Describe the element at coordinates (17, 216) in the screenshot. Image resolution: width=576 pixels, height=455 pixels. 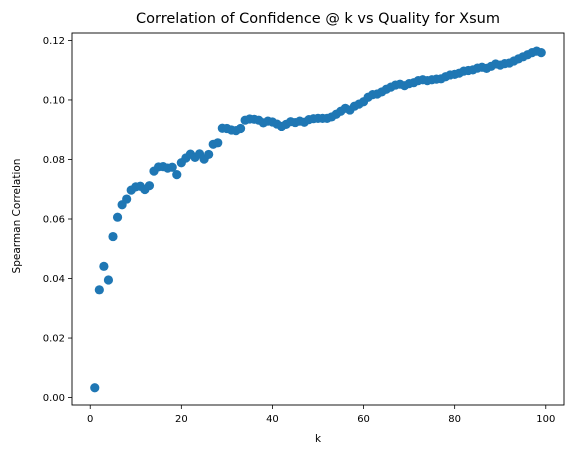
I see `y-axis-label: Spearman Correlation` at that location.